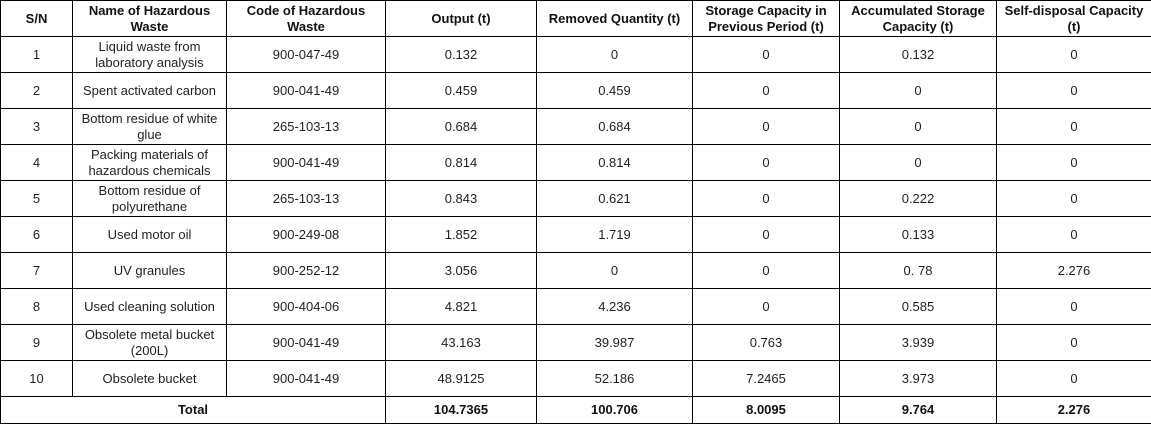 The image size is (1151, 427). Describe the element at coordinates (614, 410) in the screenshot. I see `total-removed: 100.706` at that location.